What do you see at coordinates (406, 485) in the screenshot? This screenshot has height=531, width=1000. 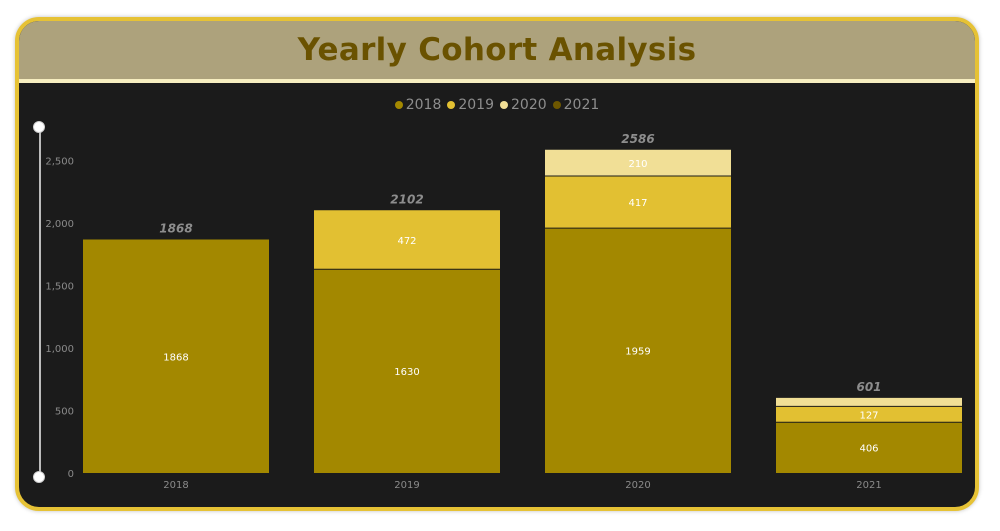 I see `x-tick-label: 2019` at bounding box center [406, 485].